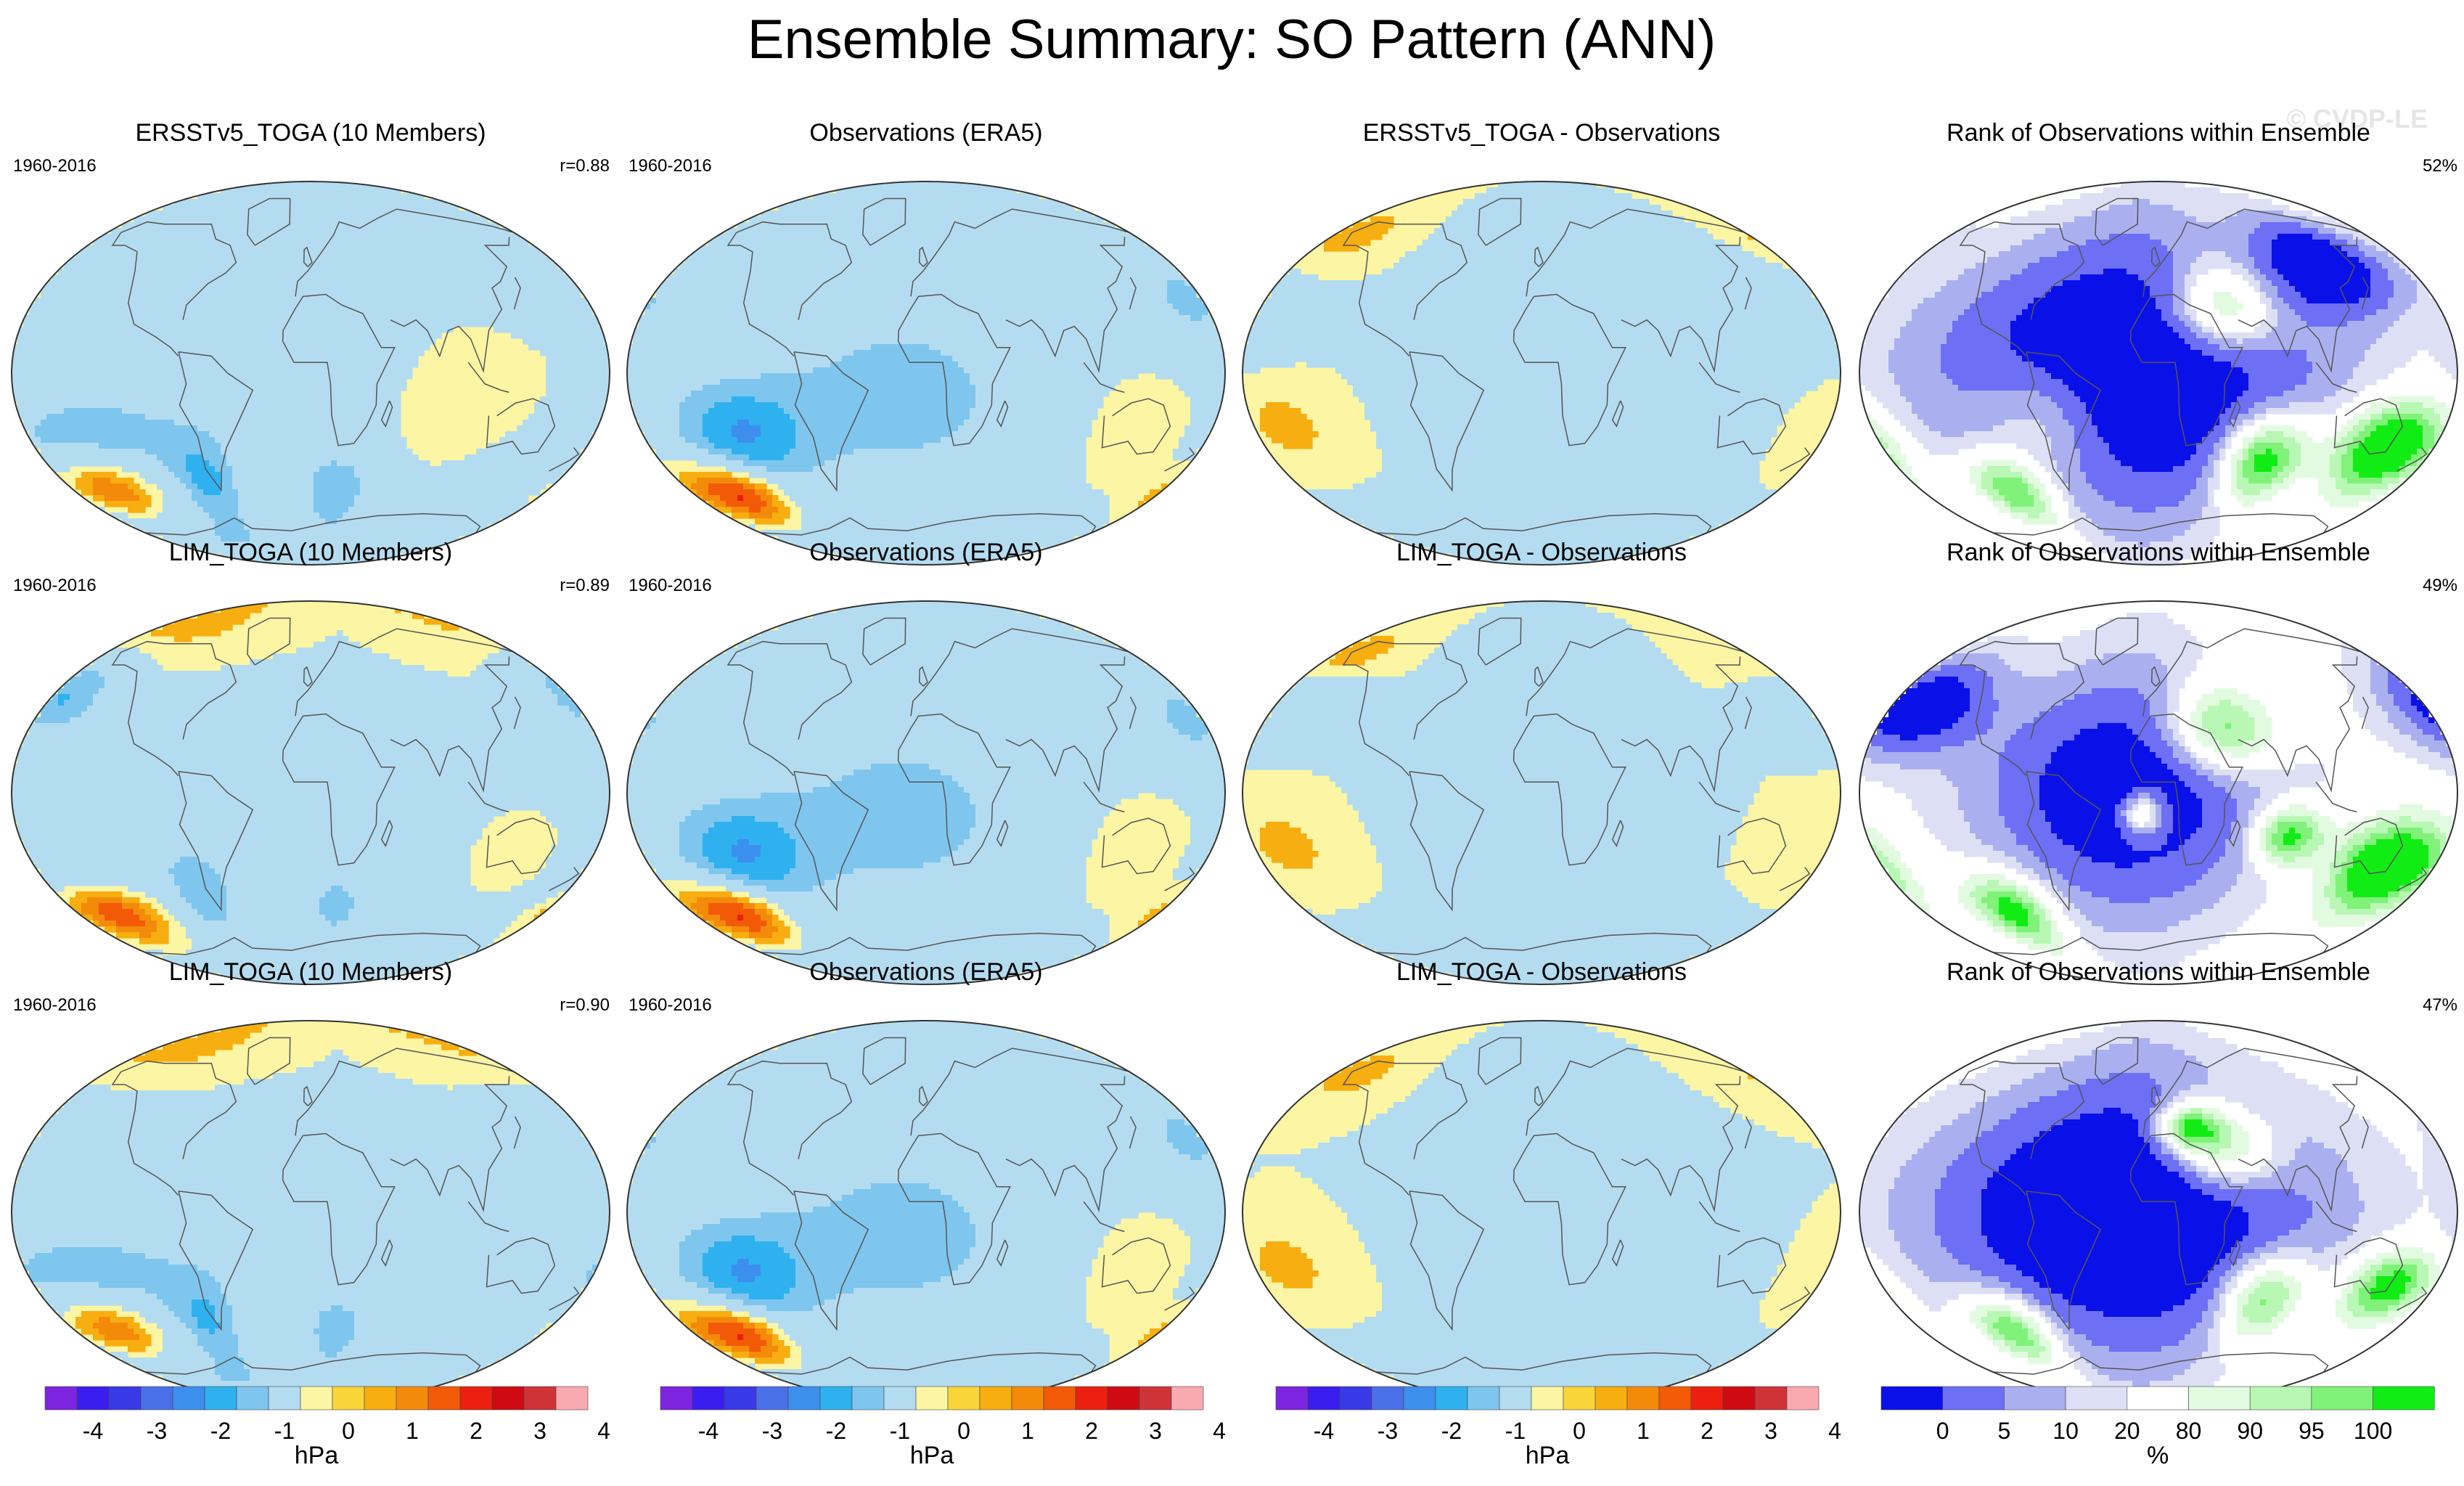  Describe the element at coordinates (1548, 1455) in the screenshot. I see `colorbar-units: hPa` at that location.